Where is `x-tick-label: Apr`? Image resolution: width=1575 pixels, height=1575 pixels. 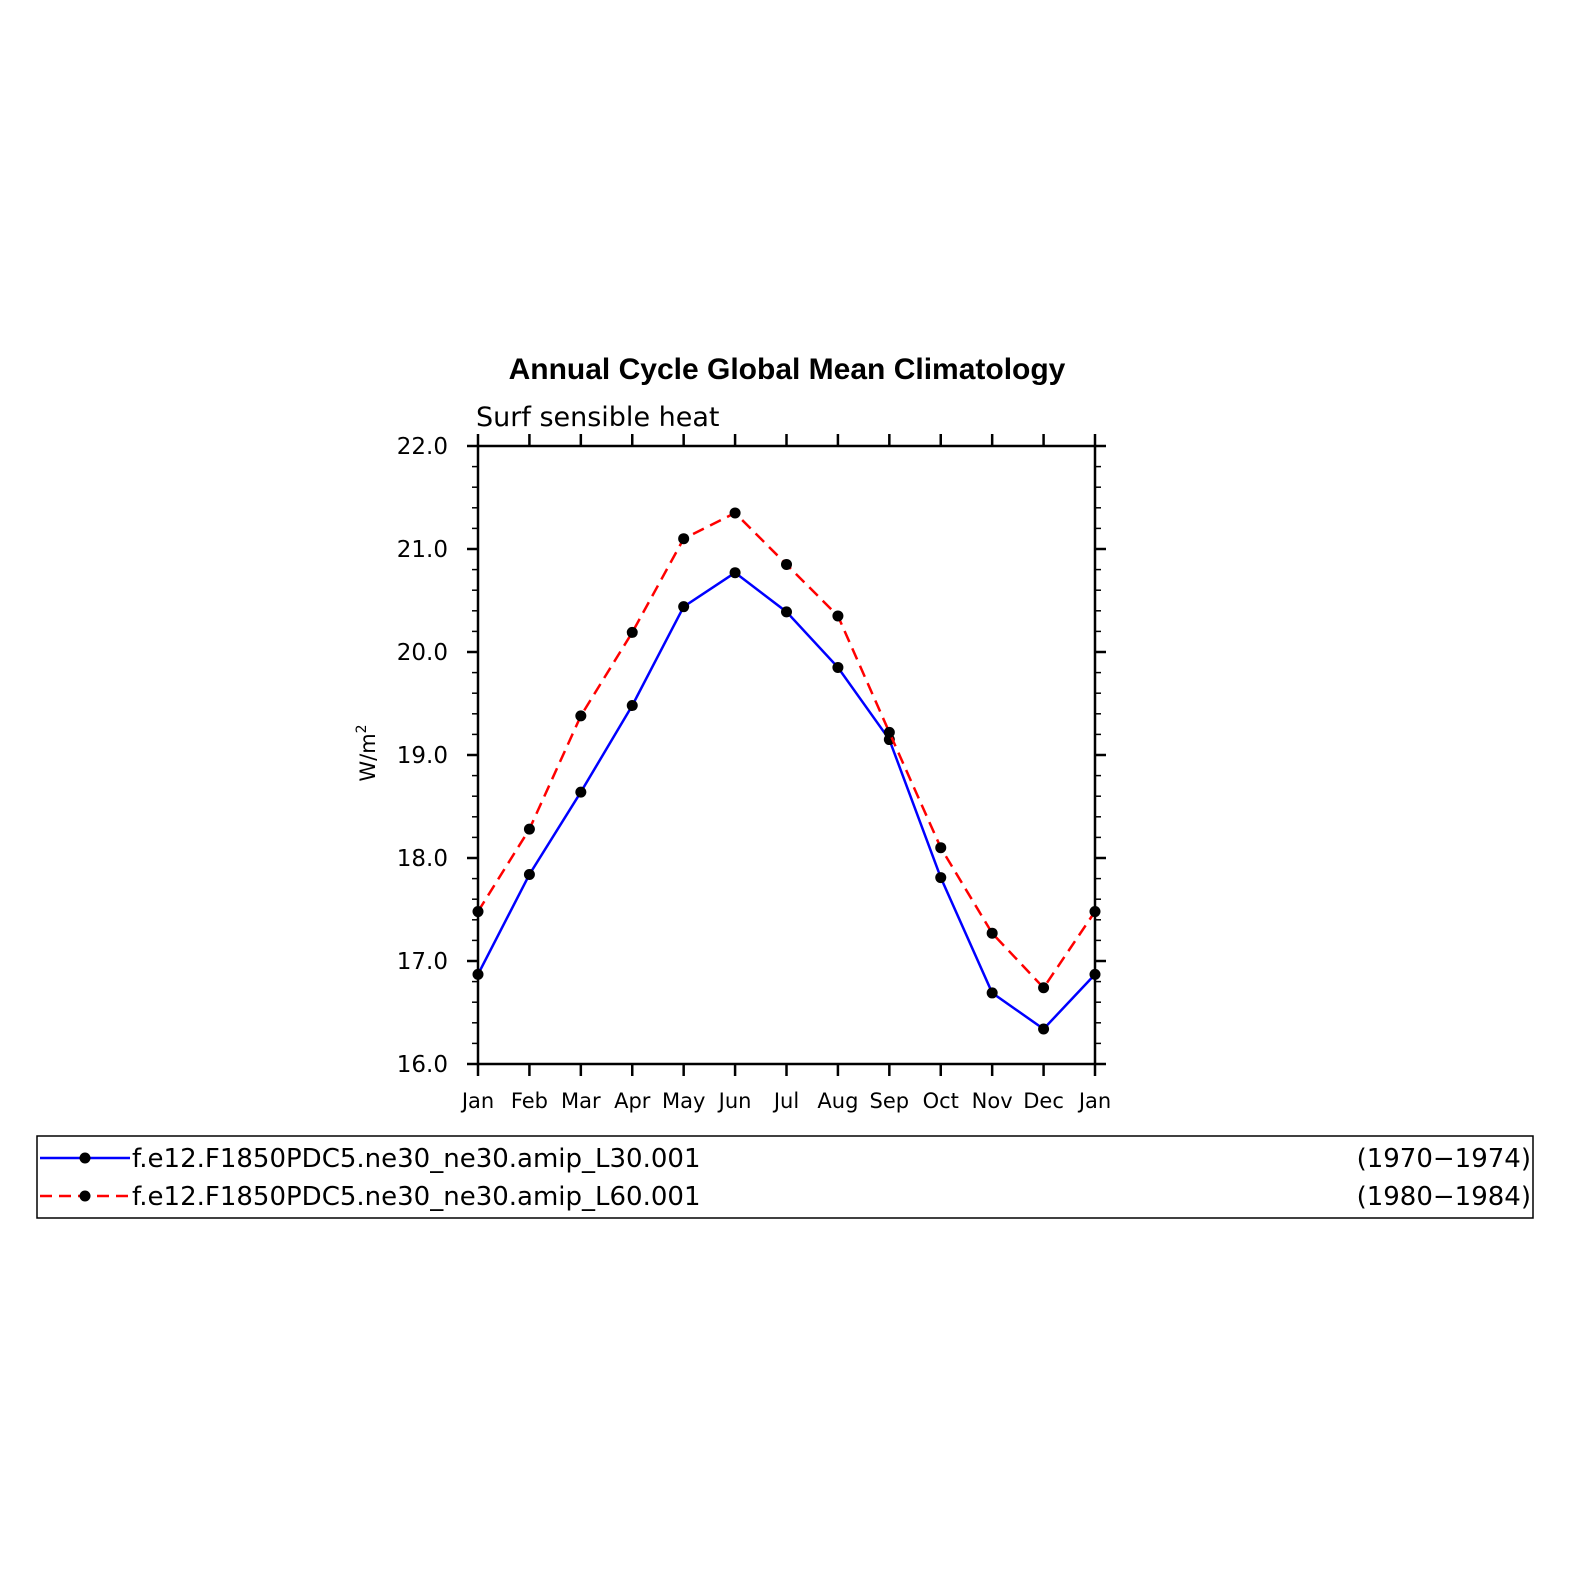
x-tick-label: Apr is located at coordinates (632, 1101).